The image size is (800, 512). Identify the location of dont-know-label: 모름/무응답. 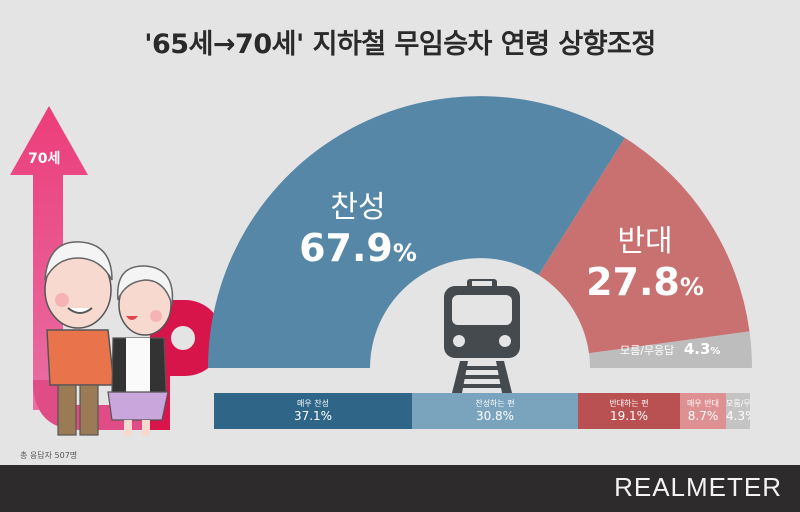
(647, 350).